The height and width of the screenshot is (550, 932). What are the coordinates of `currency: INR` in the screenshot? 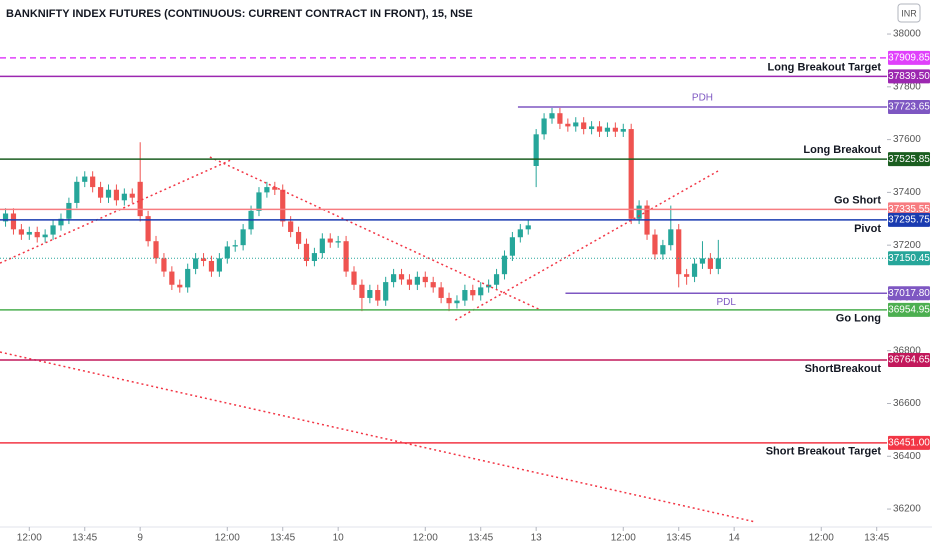 It's located at (909, 13).